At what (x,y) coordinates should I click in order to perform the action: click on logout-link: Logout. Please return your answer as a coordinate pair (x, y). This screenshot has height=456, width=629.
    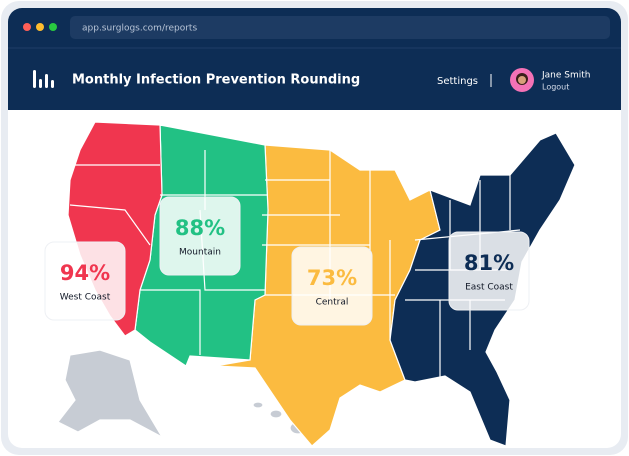
    Looking at the image, I should click on (555, 87).